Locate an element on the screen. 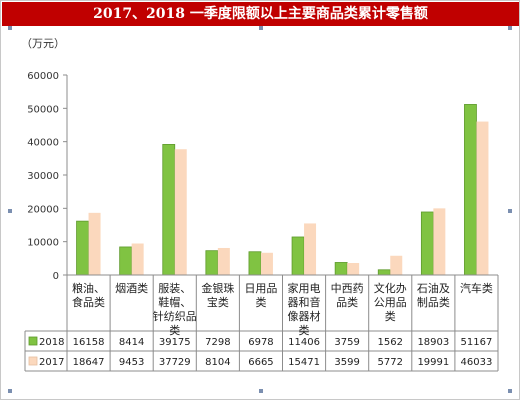 The width and height of the screenshot is (520, 400). value-2017-1: 9453 is located at coordinates (131, 362).